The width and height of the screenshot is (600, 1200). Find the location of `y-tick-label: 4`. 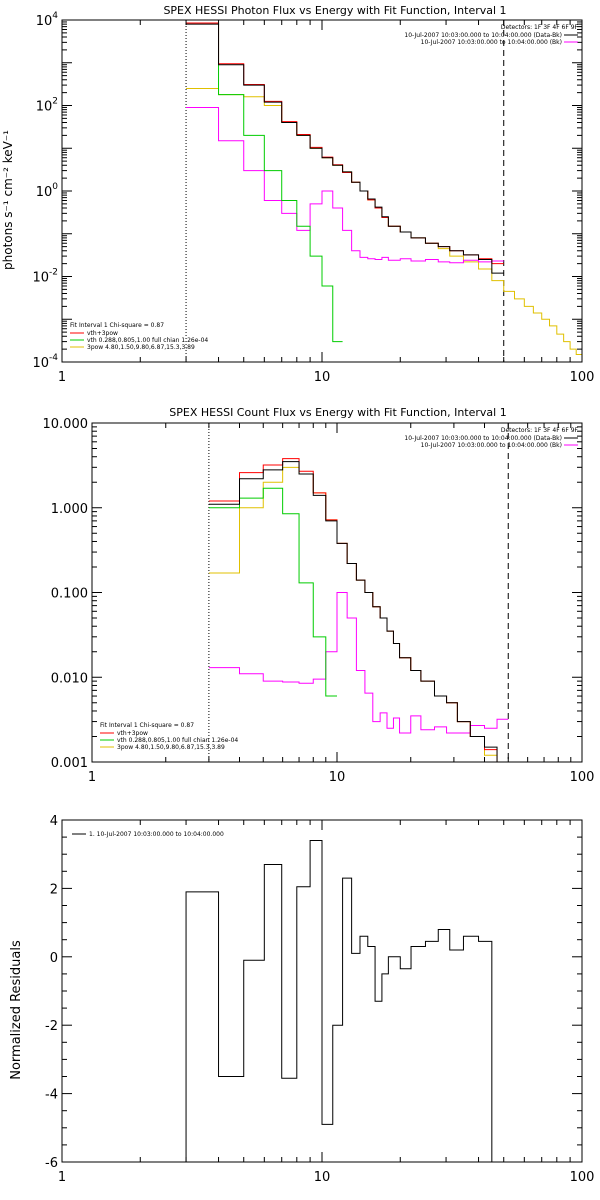

y-tick-label: 4 is located at coordinates (54, 821).